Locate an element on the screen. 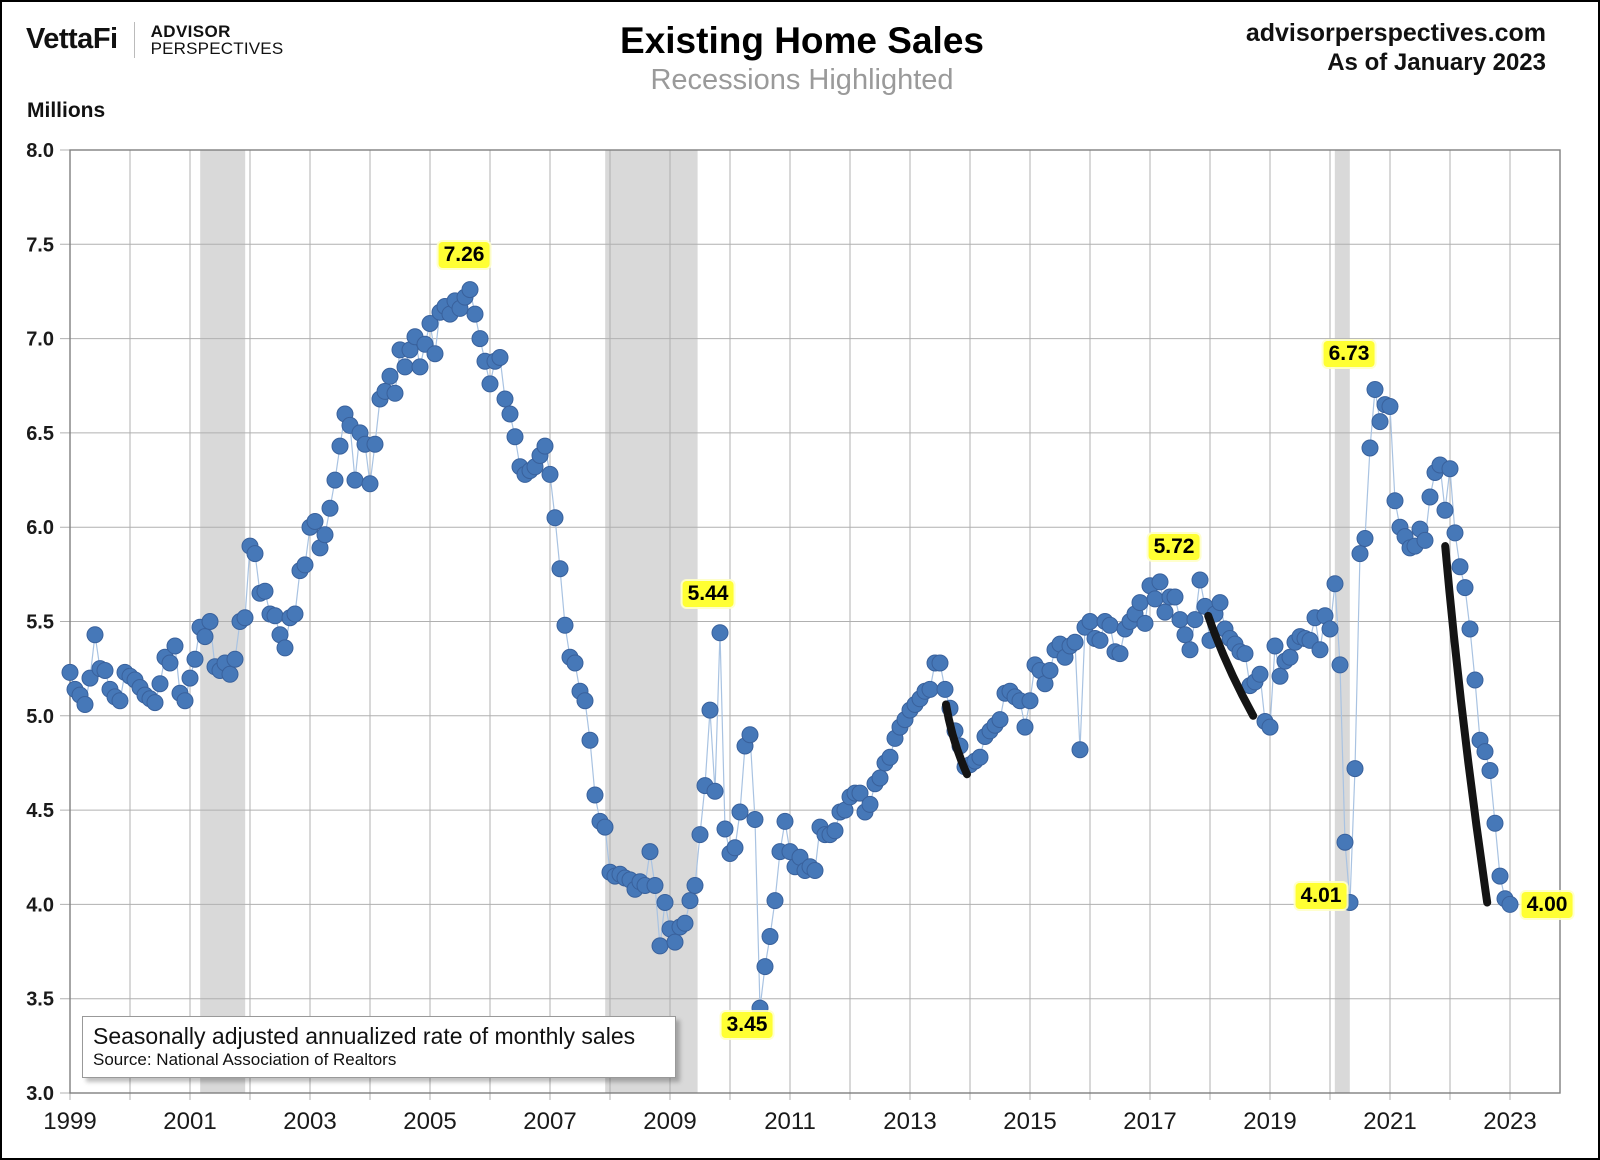 This screenshot has width=1600, height=1160. brand-line-advisor: ADVISOR is located at coordinates (190, 31).